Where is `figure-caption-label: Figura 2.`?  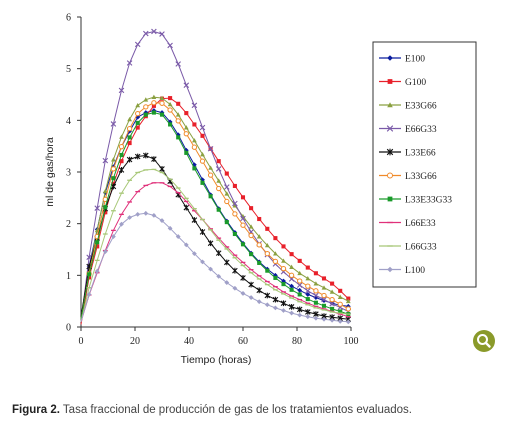 figure-caption-label: Figura 2. is located at coordinates (36, 410).